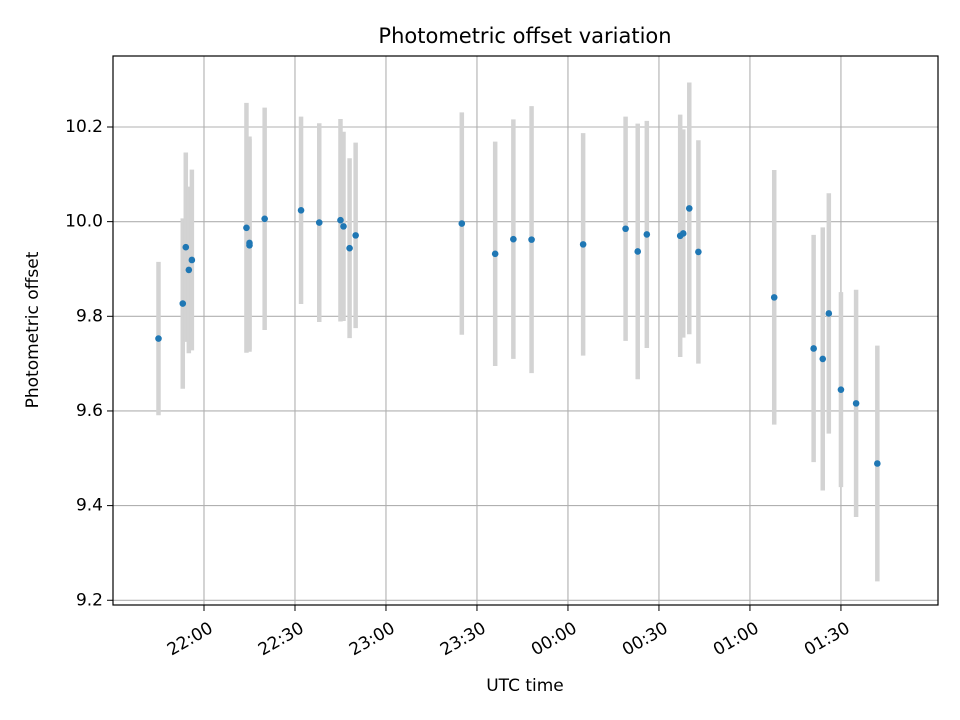 The height and width of the screenshot is (720, 960). Describe the element at coordinates (89, 506) in the screenshot. I see `y-tick-label: 9.4` at that location.